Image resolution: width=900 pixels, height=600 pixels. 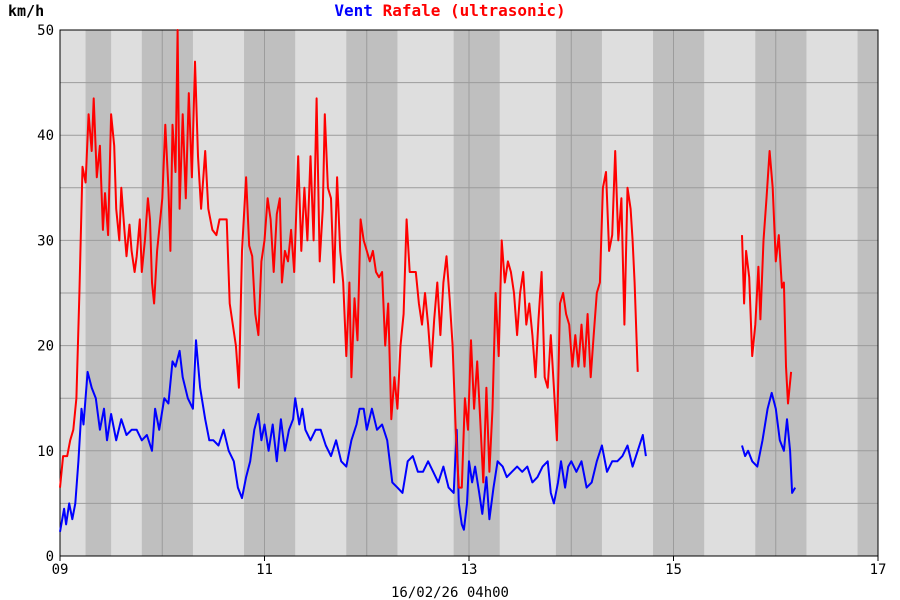 What do you see at coordinates (264, 570) in the screenshot?
I see `x-tick-label: 11` at bounding box center [264, 570].